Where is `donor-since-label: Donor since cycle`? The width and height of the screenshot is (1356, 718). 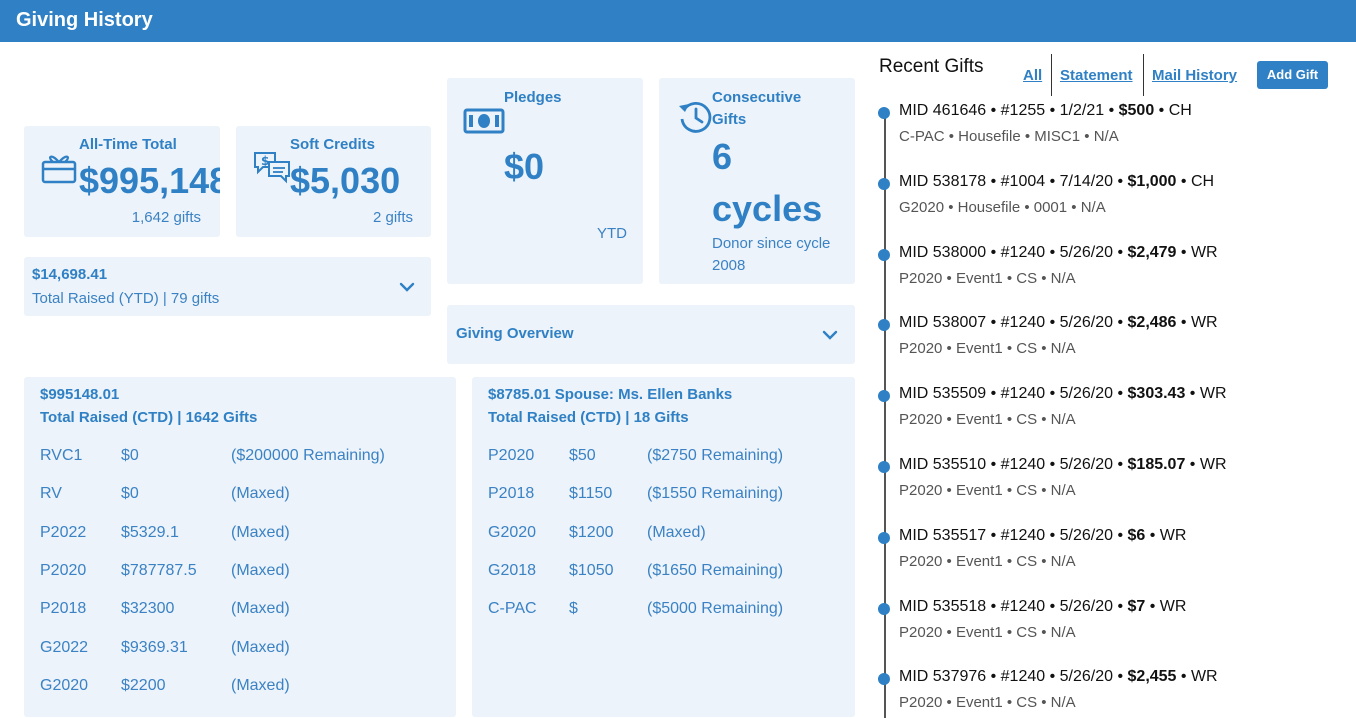
donor-since-label: Donor since cycle is located at coordinates (771, 243).